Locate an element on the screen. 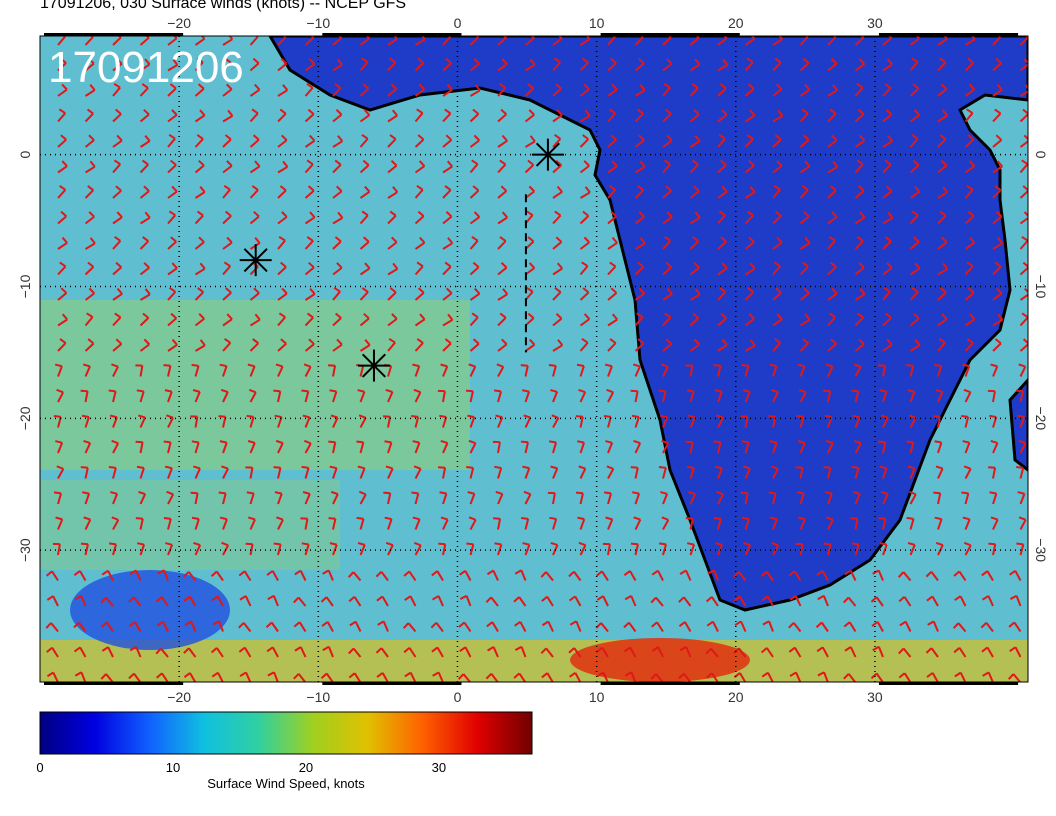 Image resolution: width=1056 pixels, height=816 pixels. lat-tick-left: −30 is located at coordinates (25, 550).